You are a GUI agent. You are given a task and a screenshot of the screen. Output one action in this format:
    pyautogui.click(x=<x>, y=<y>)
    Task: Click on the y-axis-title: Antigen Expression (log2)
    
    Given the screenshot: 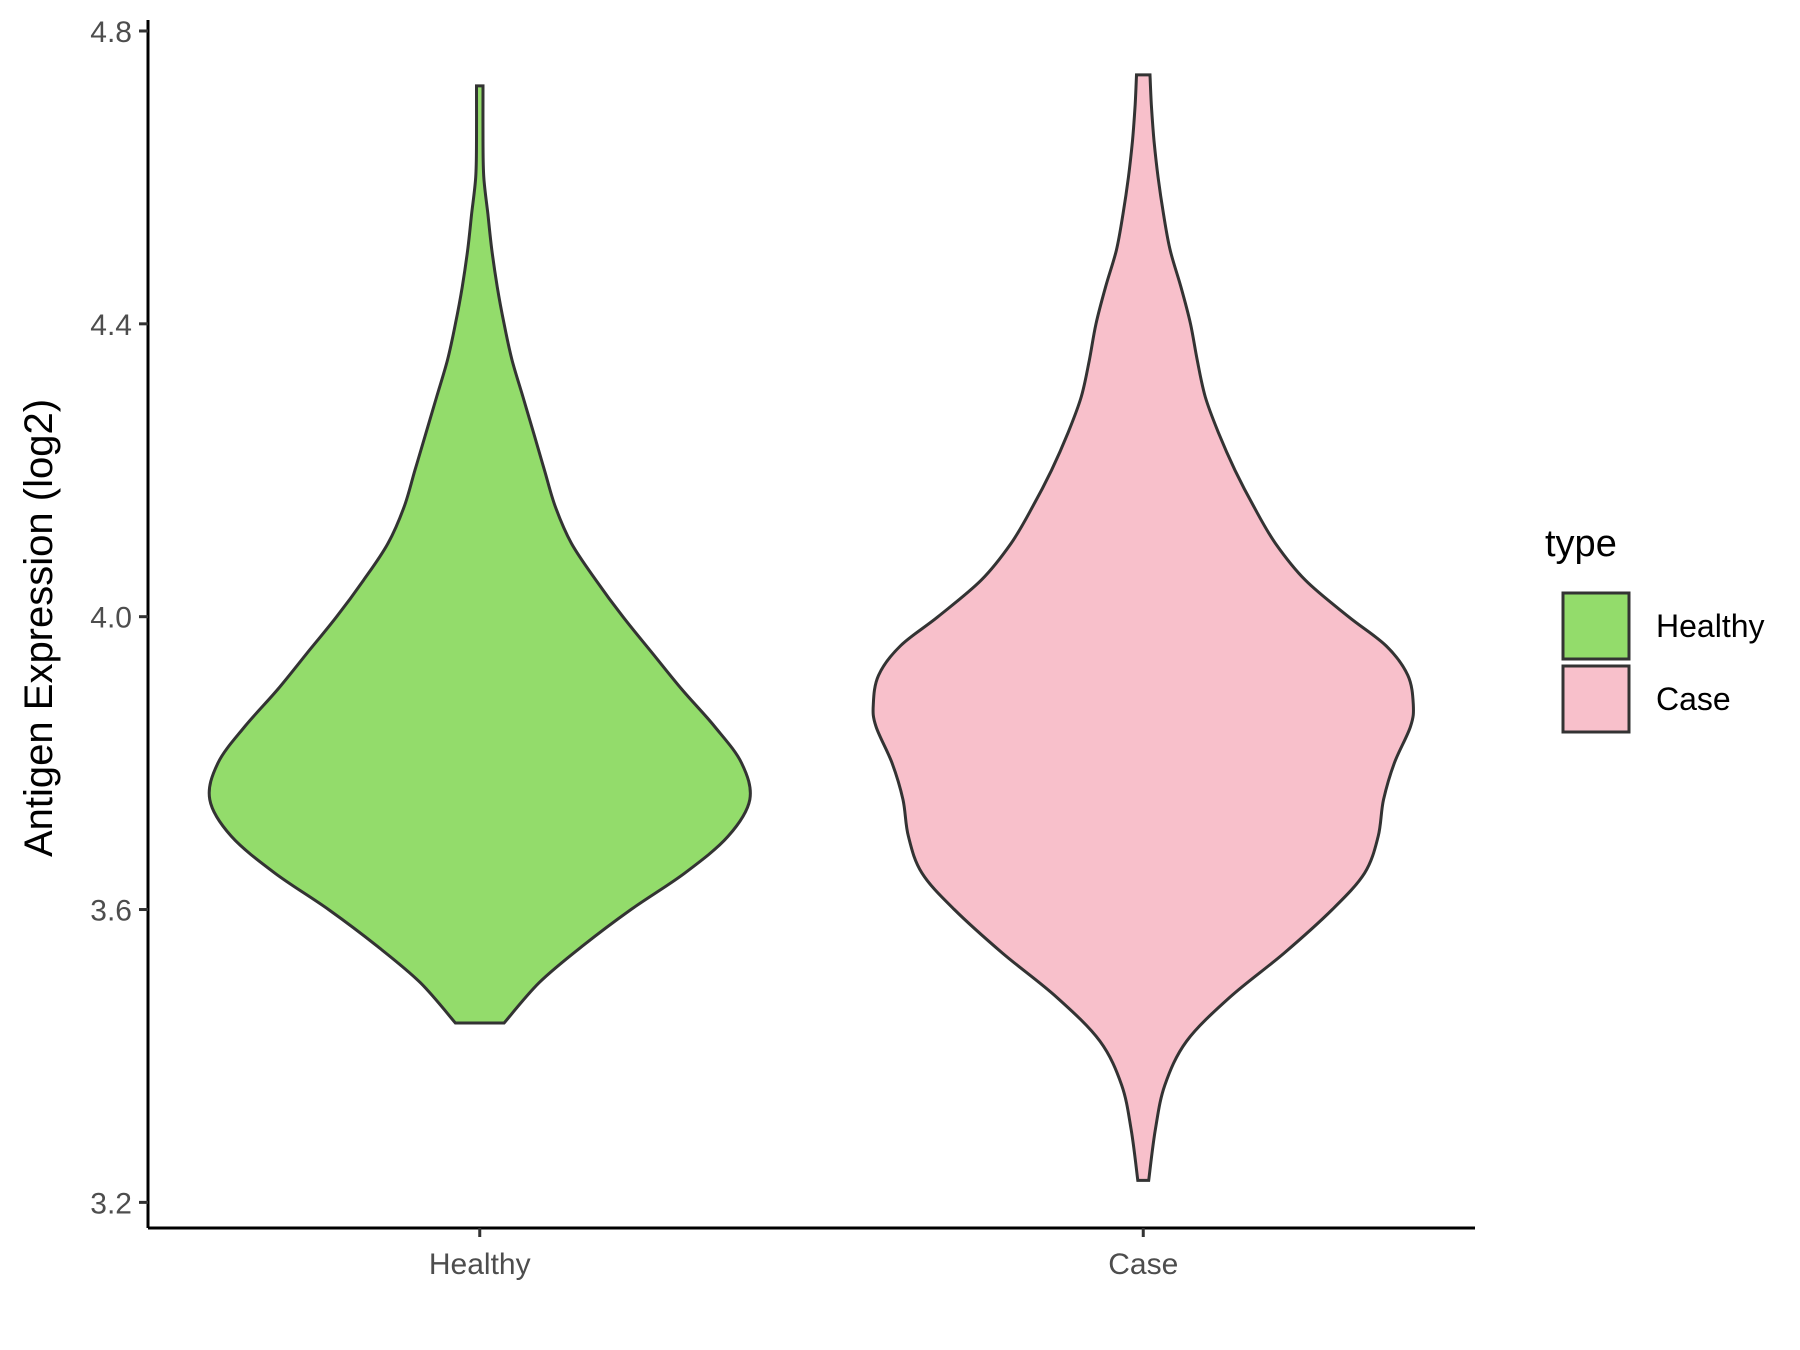 What is the action you would take?
    pyautogui.click(x=39, y=628)
    